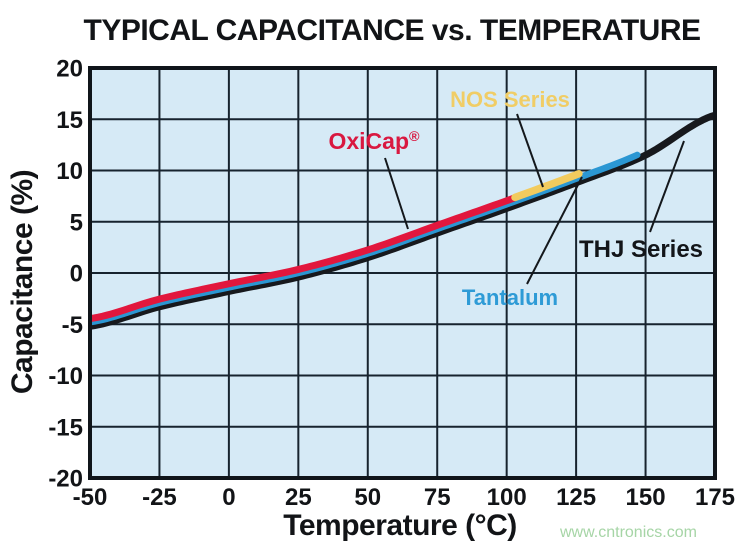 The image size is (739, 551). Describe the element at coordinates (510, 297) in the screenshot. I see `series-label-tantalum: Tantalum` at that location.